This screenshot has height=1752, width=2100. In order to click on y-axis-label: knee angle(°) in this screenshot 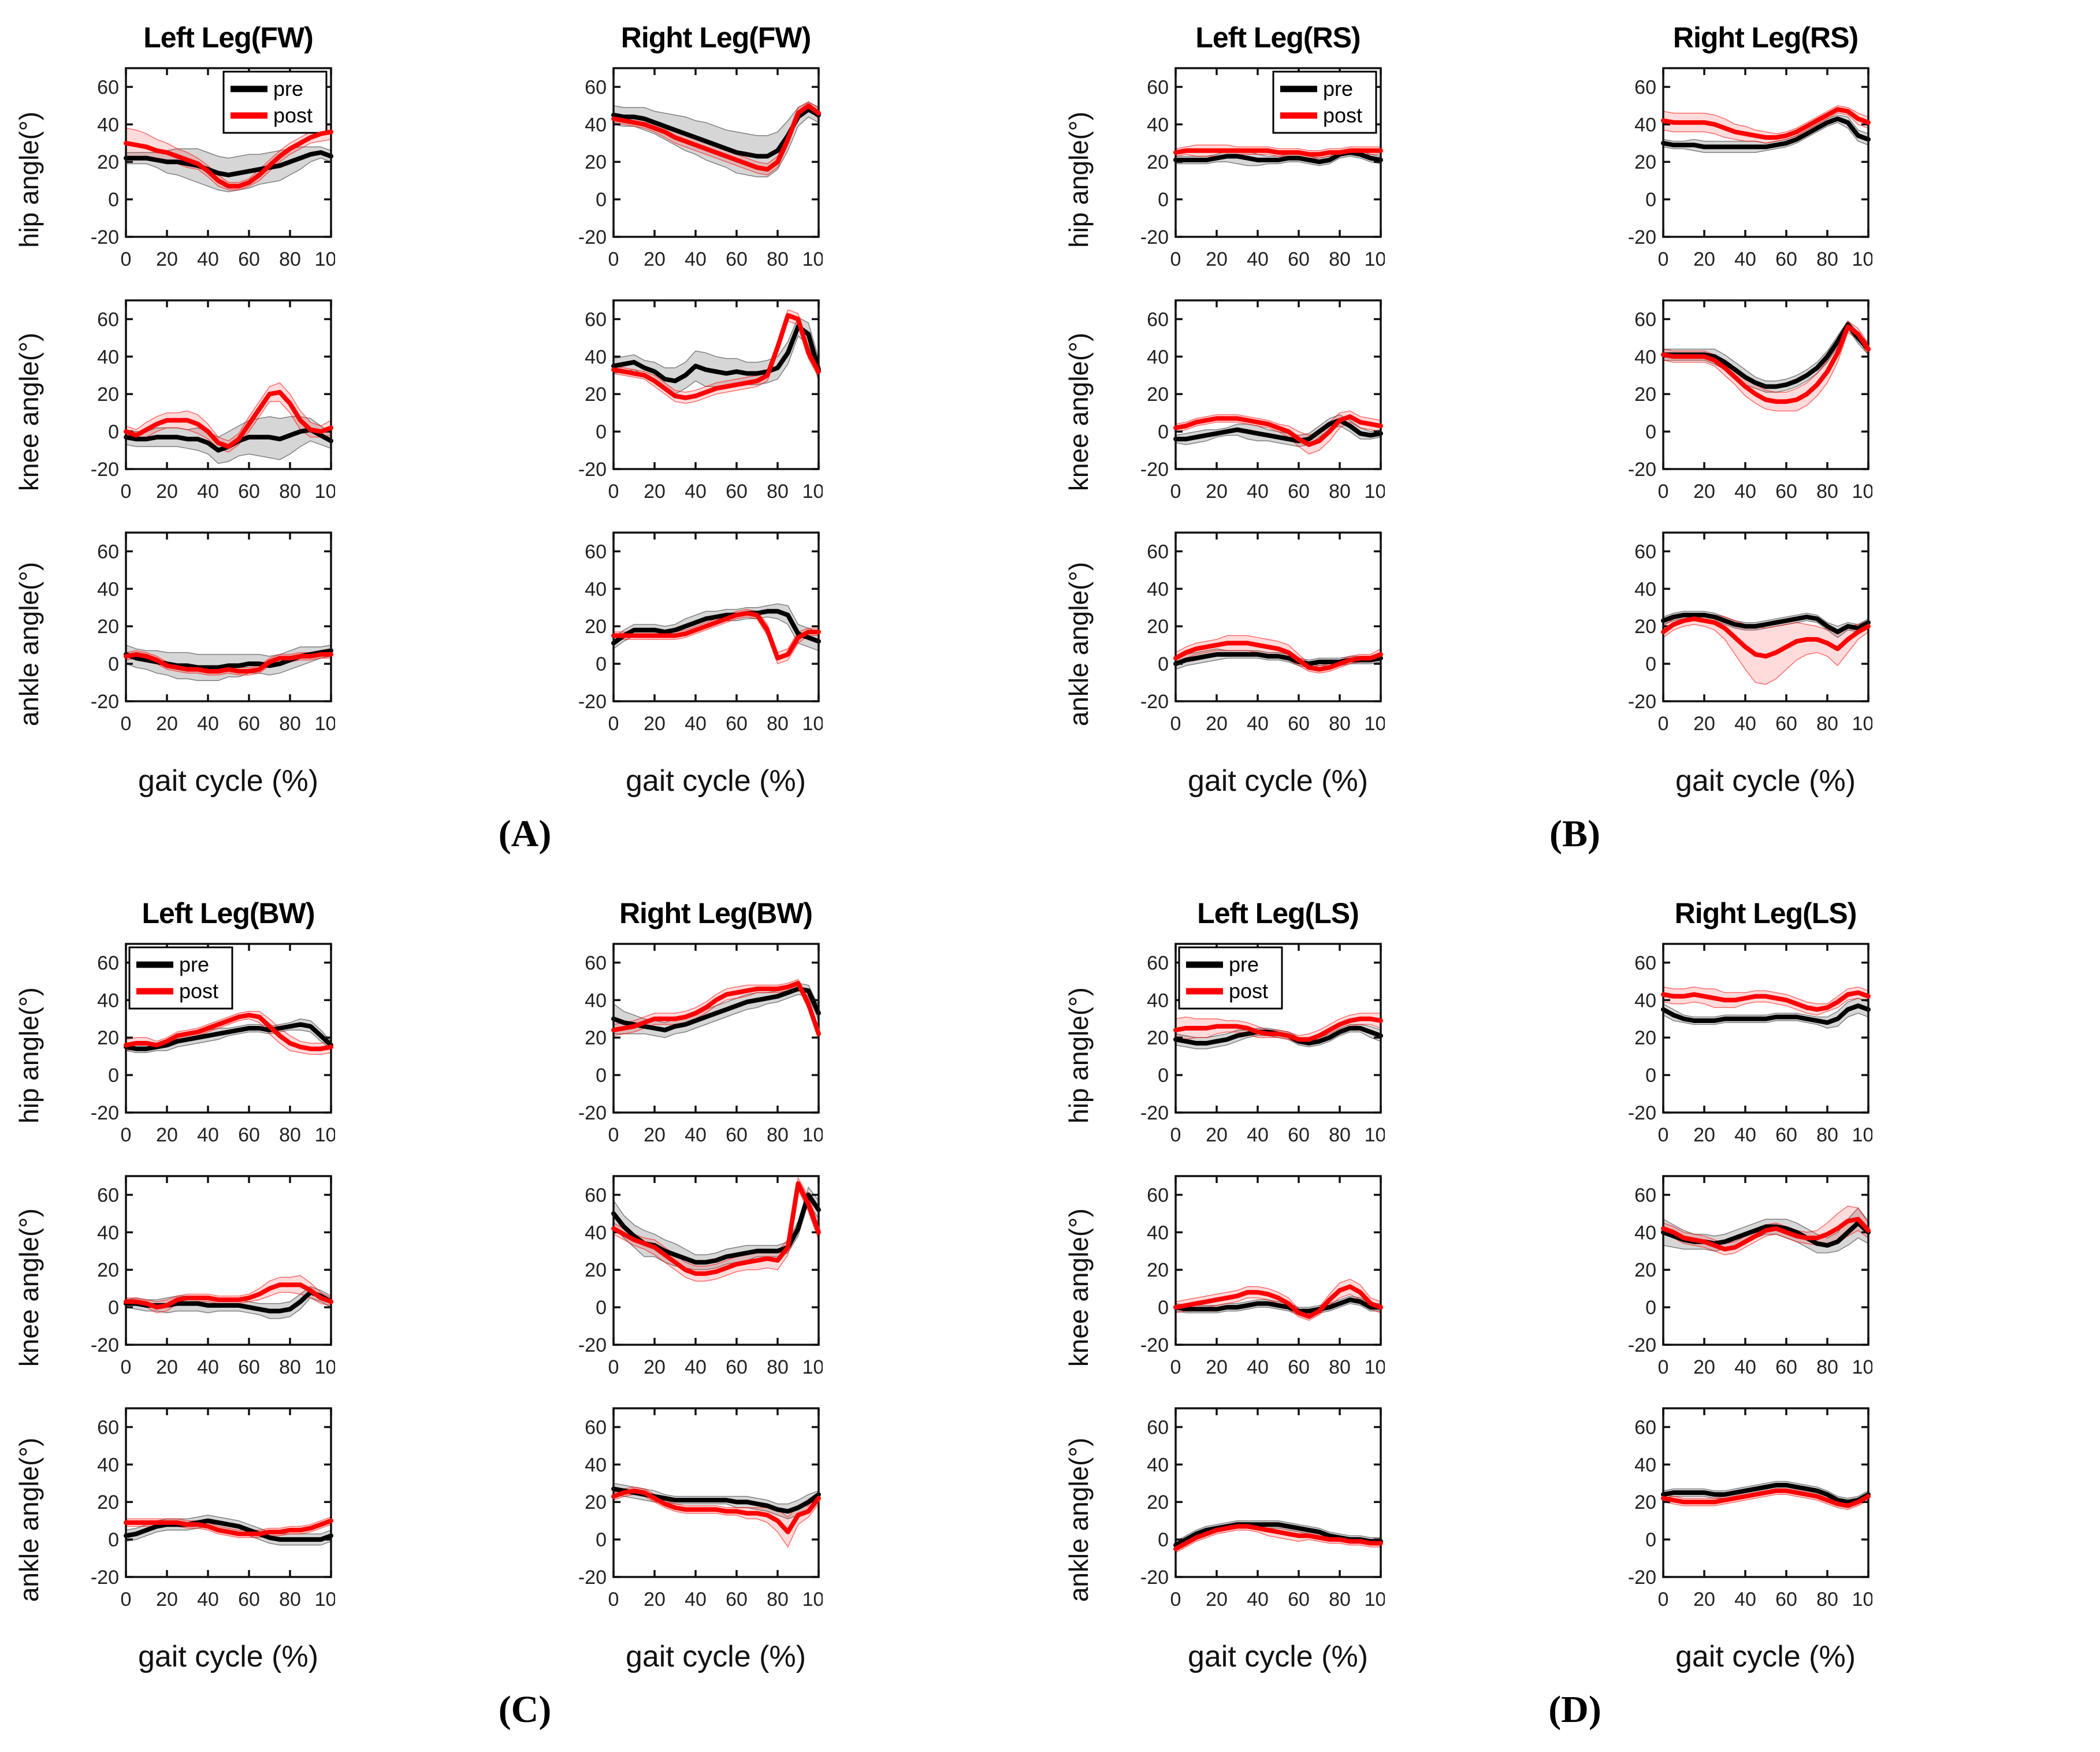, I will do `click(1079, 1287)`.